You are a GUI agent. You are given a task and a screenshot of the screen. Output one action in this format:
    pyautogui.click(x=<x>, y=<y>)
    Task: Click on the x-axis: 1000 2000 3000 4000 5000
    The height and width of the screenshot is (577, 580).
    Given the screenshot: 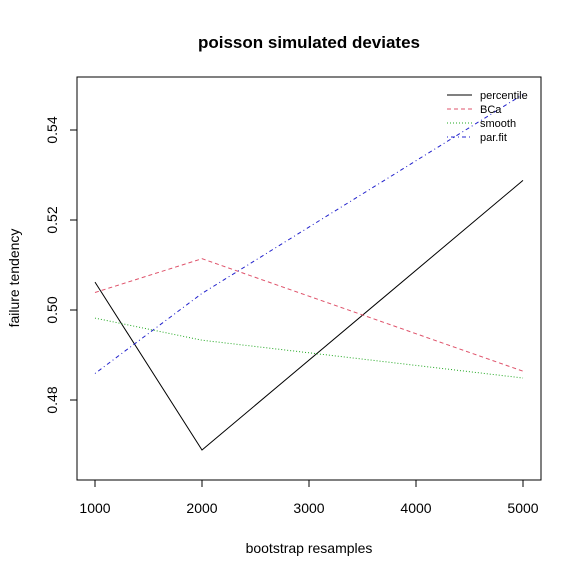 What is the action you would take?
    pyautogui.click(x=309, y=497)
    